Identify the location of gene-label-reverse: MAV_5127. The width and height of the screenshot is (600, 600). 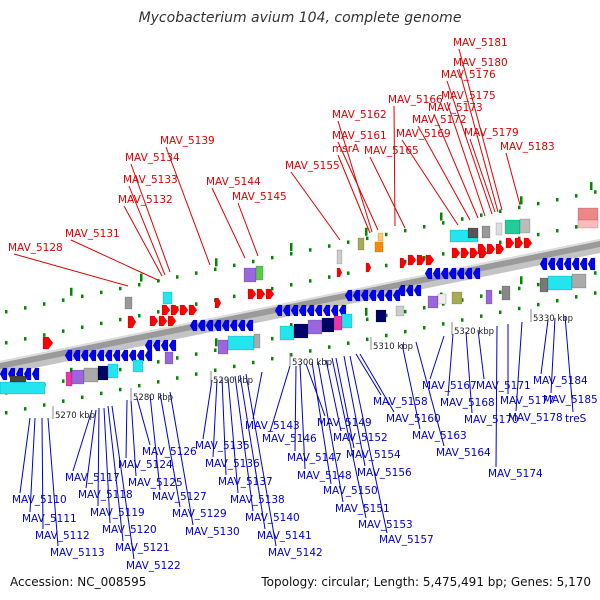
(179, 497).